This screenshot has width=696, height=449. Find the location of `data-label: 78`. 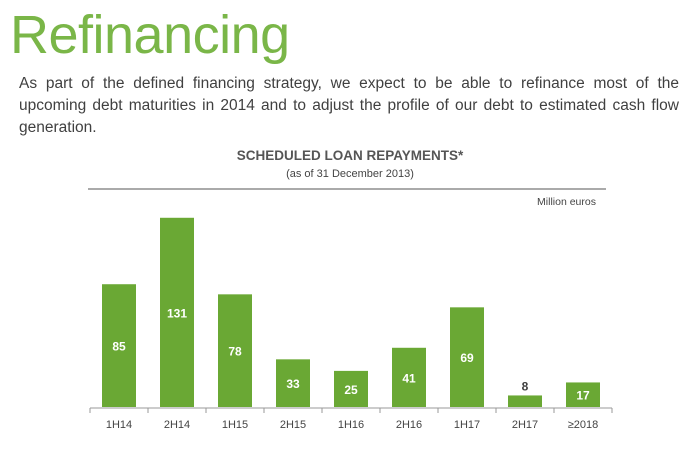

data-label: 78 is located at coordinates (235, 352).